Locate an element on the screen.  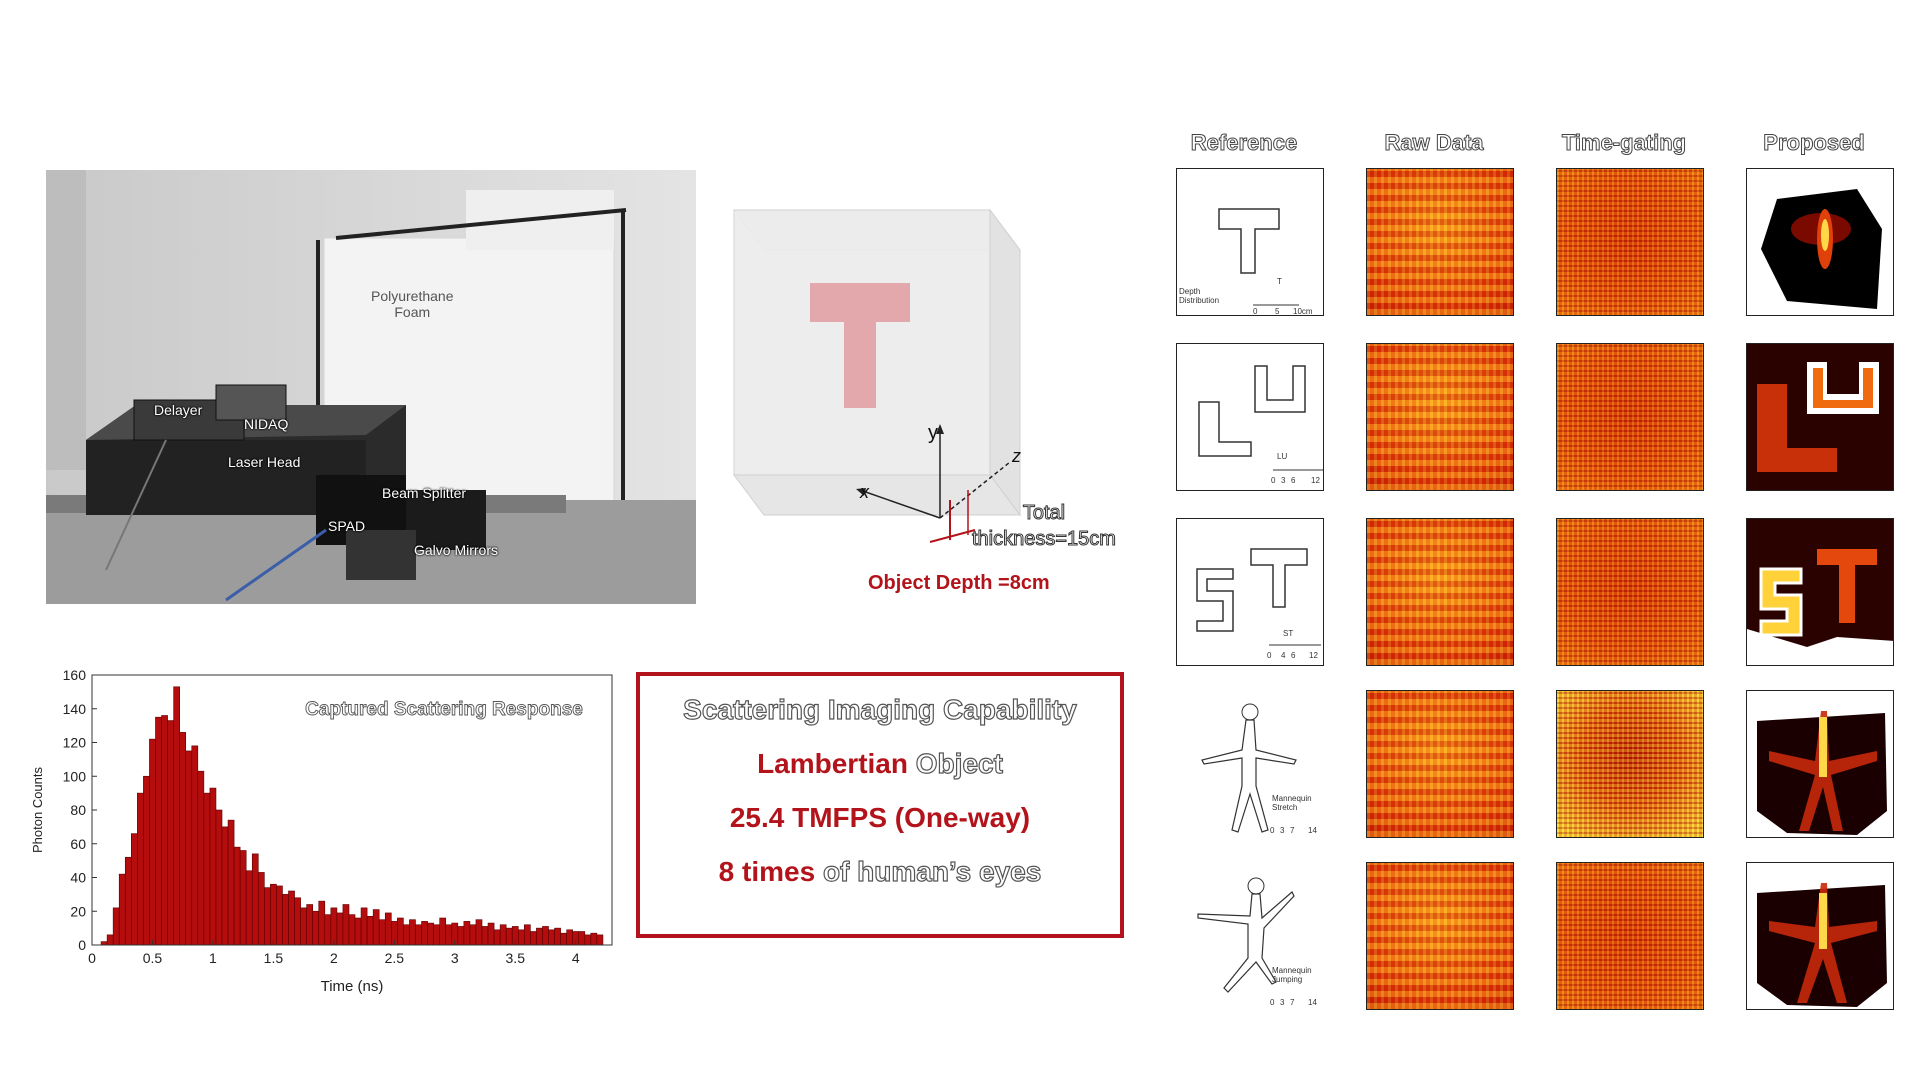
proposed-cell-stretch is located at coordinates (1820, 764).